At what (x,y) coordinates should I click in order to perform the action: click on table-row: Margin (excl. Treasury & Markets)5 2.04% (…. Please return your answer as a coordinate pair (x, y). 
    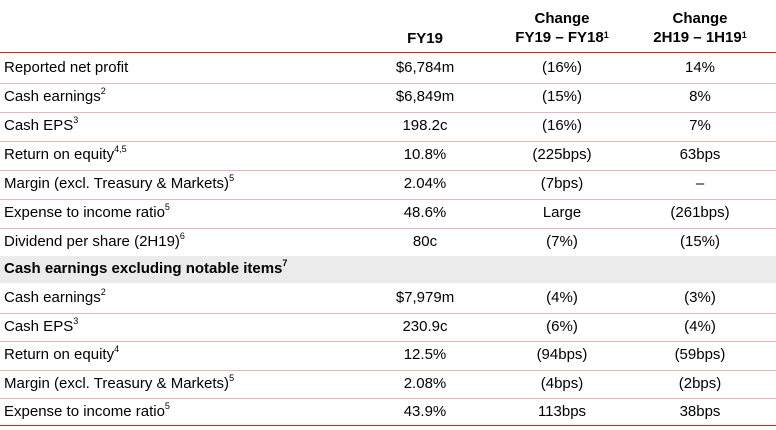
    Looking at the image, I should click on (388, 184).